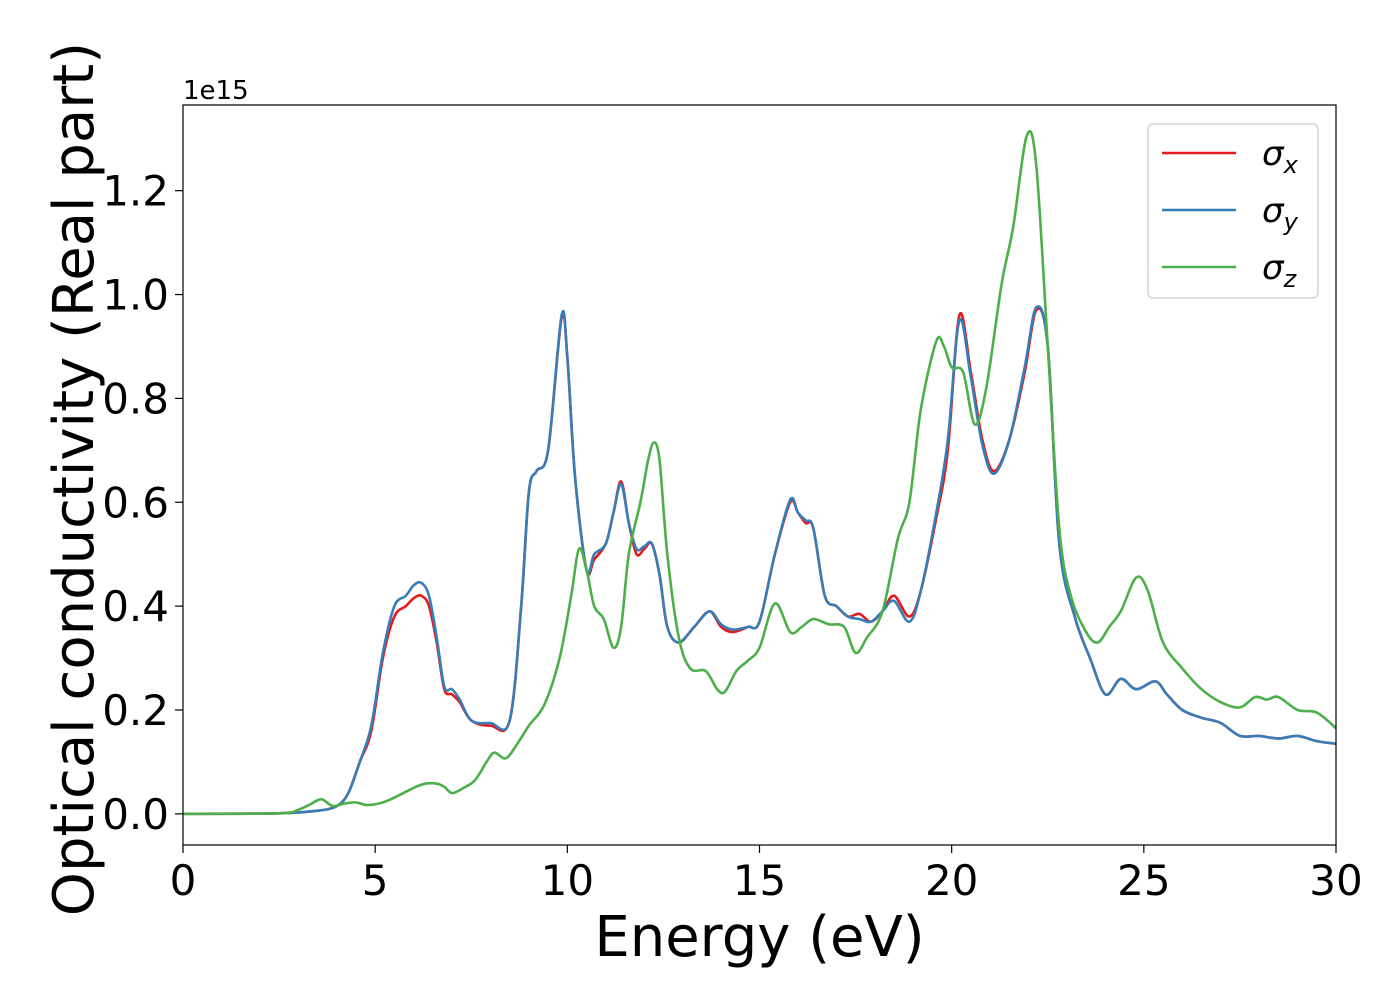 The width and height of the screenshot is (1400, 1000). What do you see at coordinates (1280, 270) in the screenshot?
I see `legend-label-z: σz` at bounding box center [1280, 270].